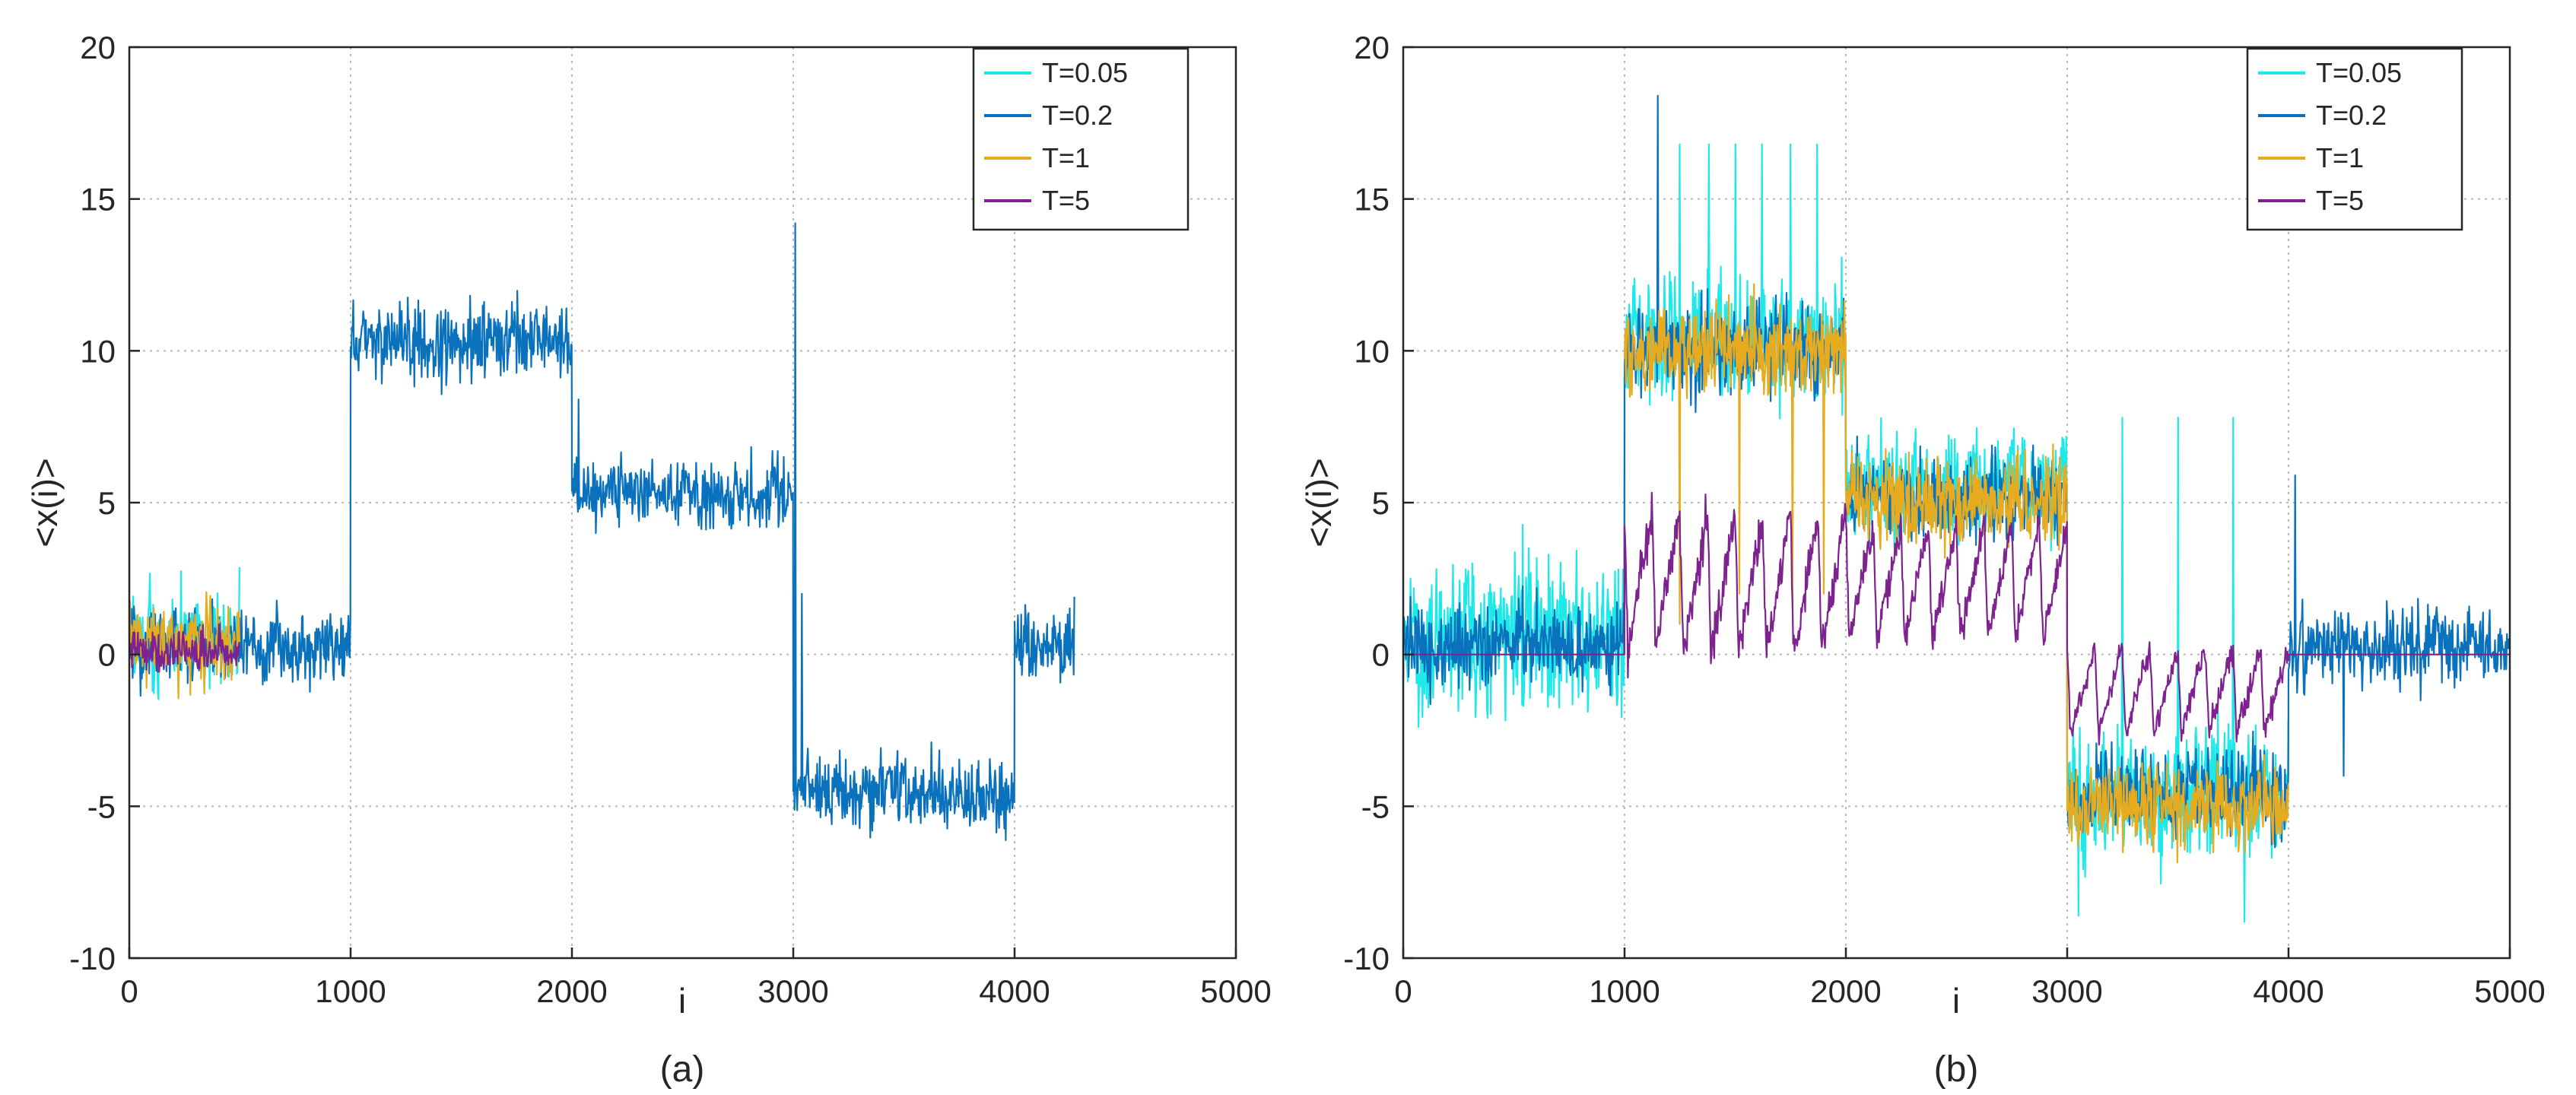  Describe the element at coordinates (682, 1069) in the screenshot. I see `panel-caption: (a)` at that location.